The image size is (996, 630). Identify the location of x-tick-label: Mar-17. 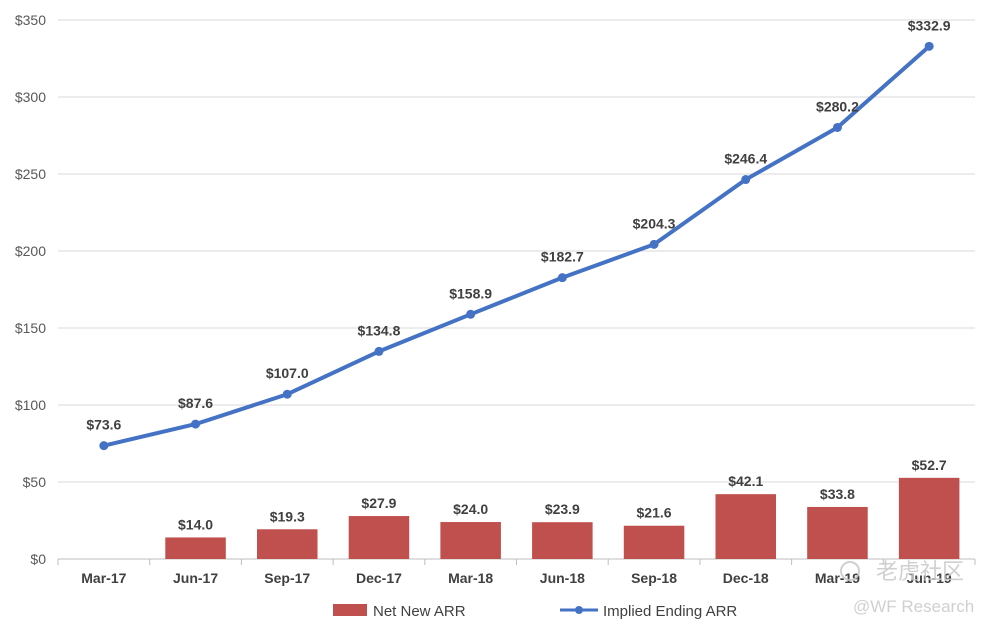
(103, 578).